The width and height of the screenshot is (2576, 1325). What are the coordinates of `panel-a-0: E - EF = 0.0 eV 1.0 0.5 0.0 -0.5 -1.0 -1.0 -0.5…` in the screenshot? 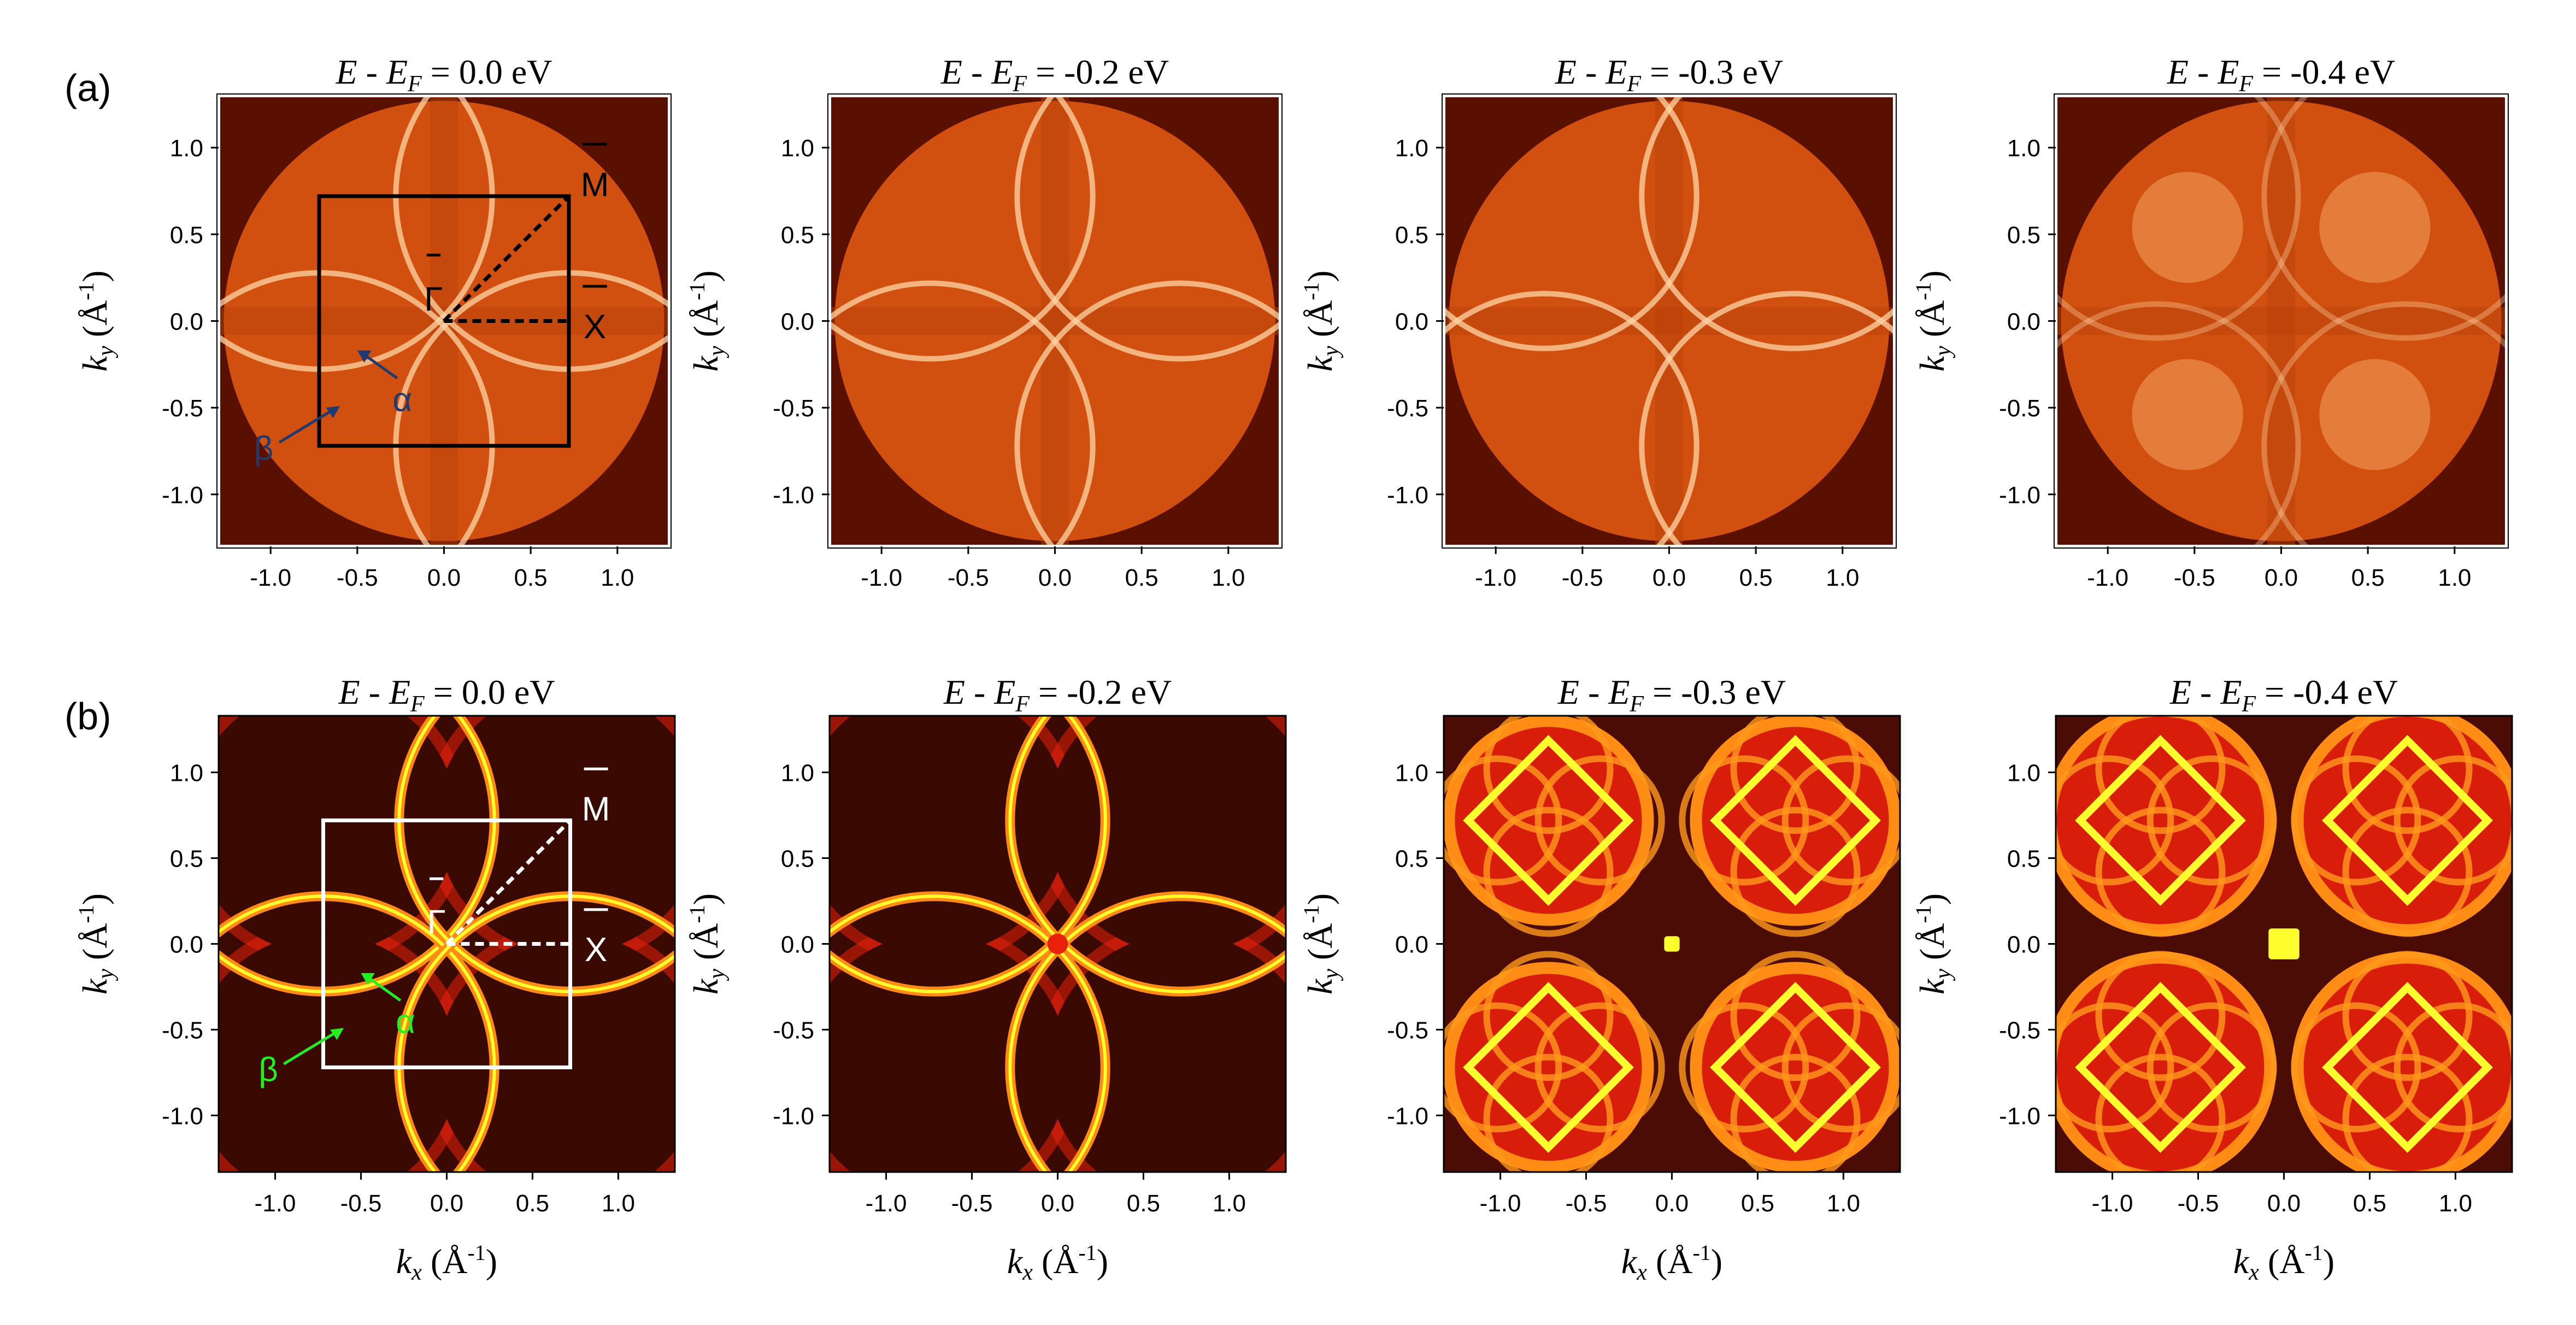 It's located at (373, 321).